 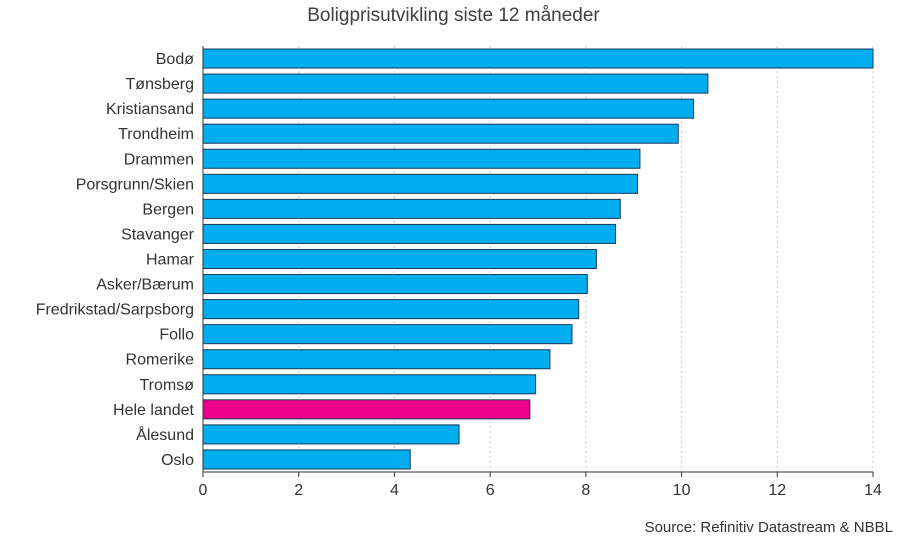 What do you see at coordinates (768, 527) in the screenshot?
I see `source-note: Source: Refinitiv Datastream & NBBL` at bounding box center [768, 527].